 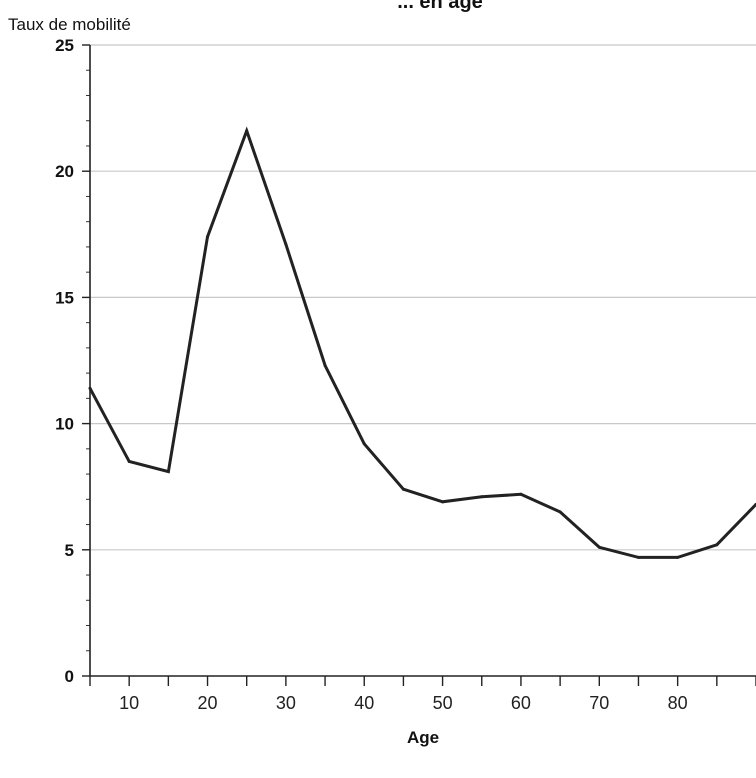 What do you see at coordinates (64, 45) in the screenshot?
I see `y-tick-label: 25` at bounding box center [64, 45].